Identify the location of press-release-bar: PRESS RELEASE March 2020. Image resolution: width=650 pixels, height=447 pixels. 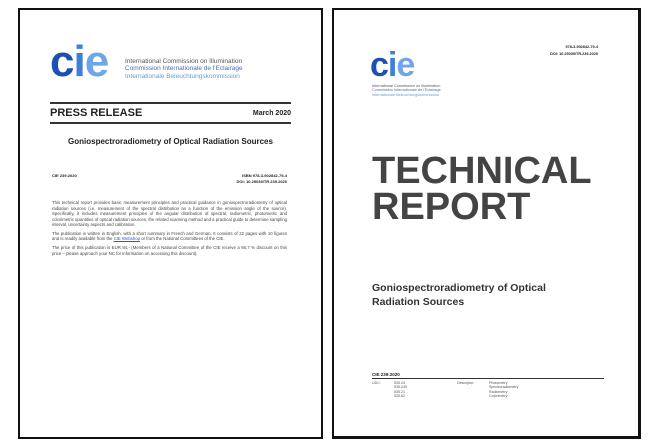
(170, 113).